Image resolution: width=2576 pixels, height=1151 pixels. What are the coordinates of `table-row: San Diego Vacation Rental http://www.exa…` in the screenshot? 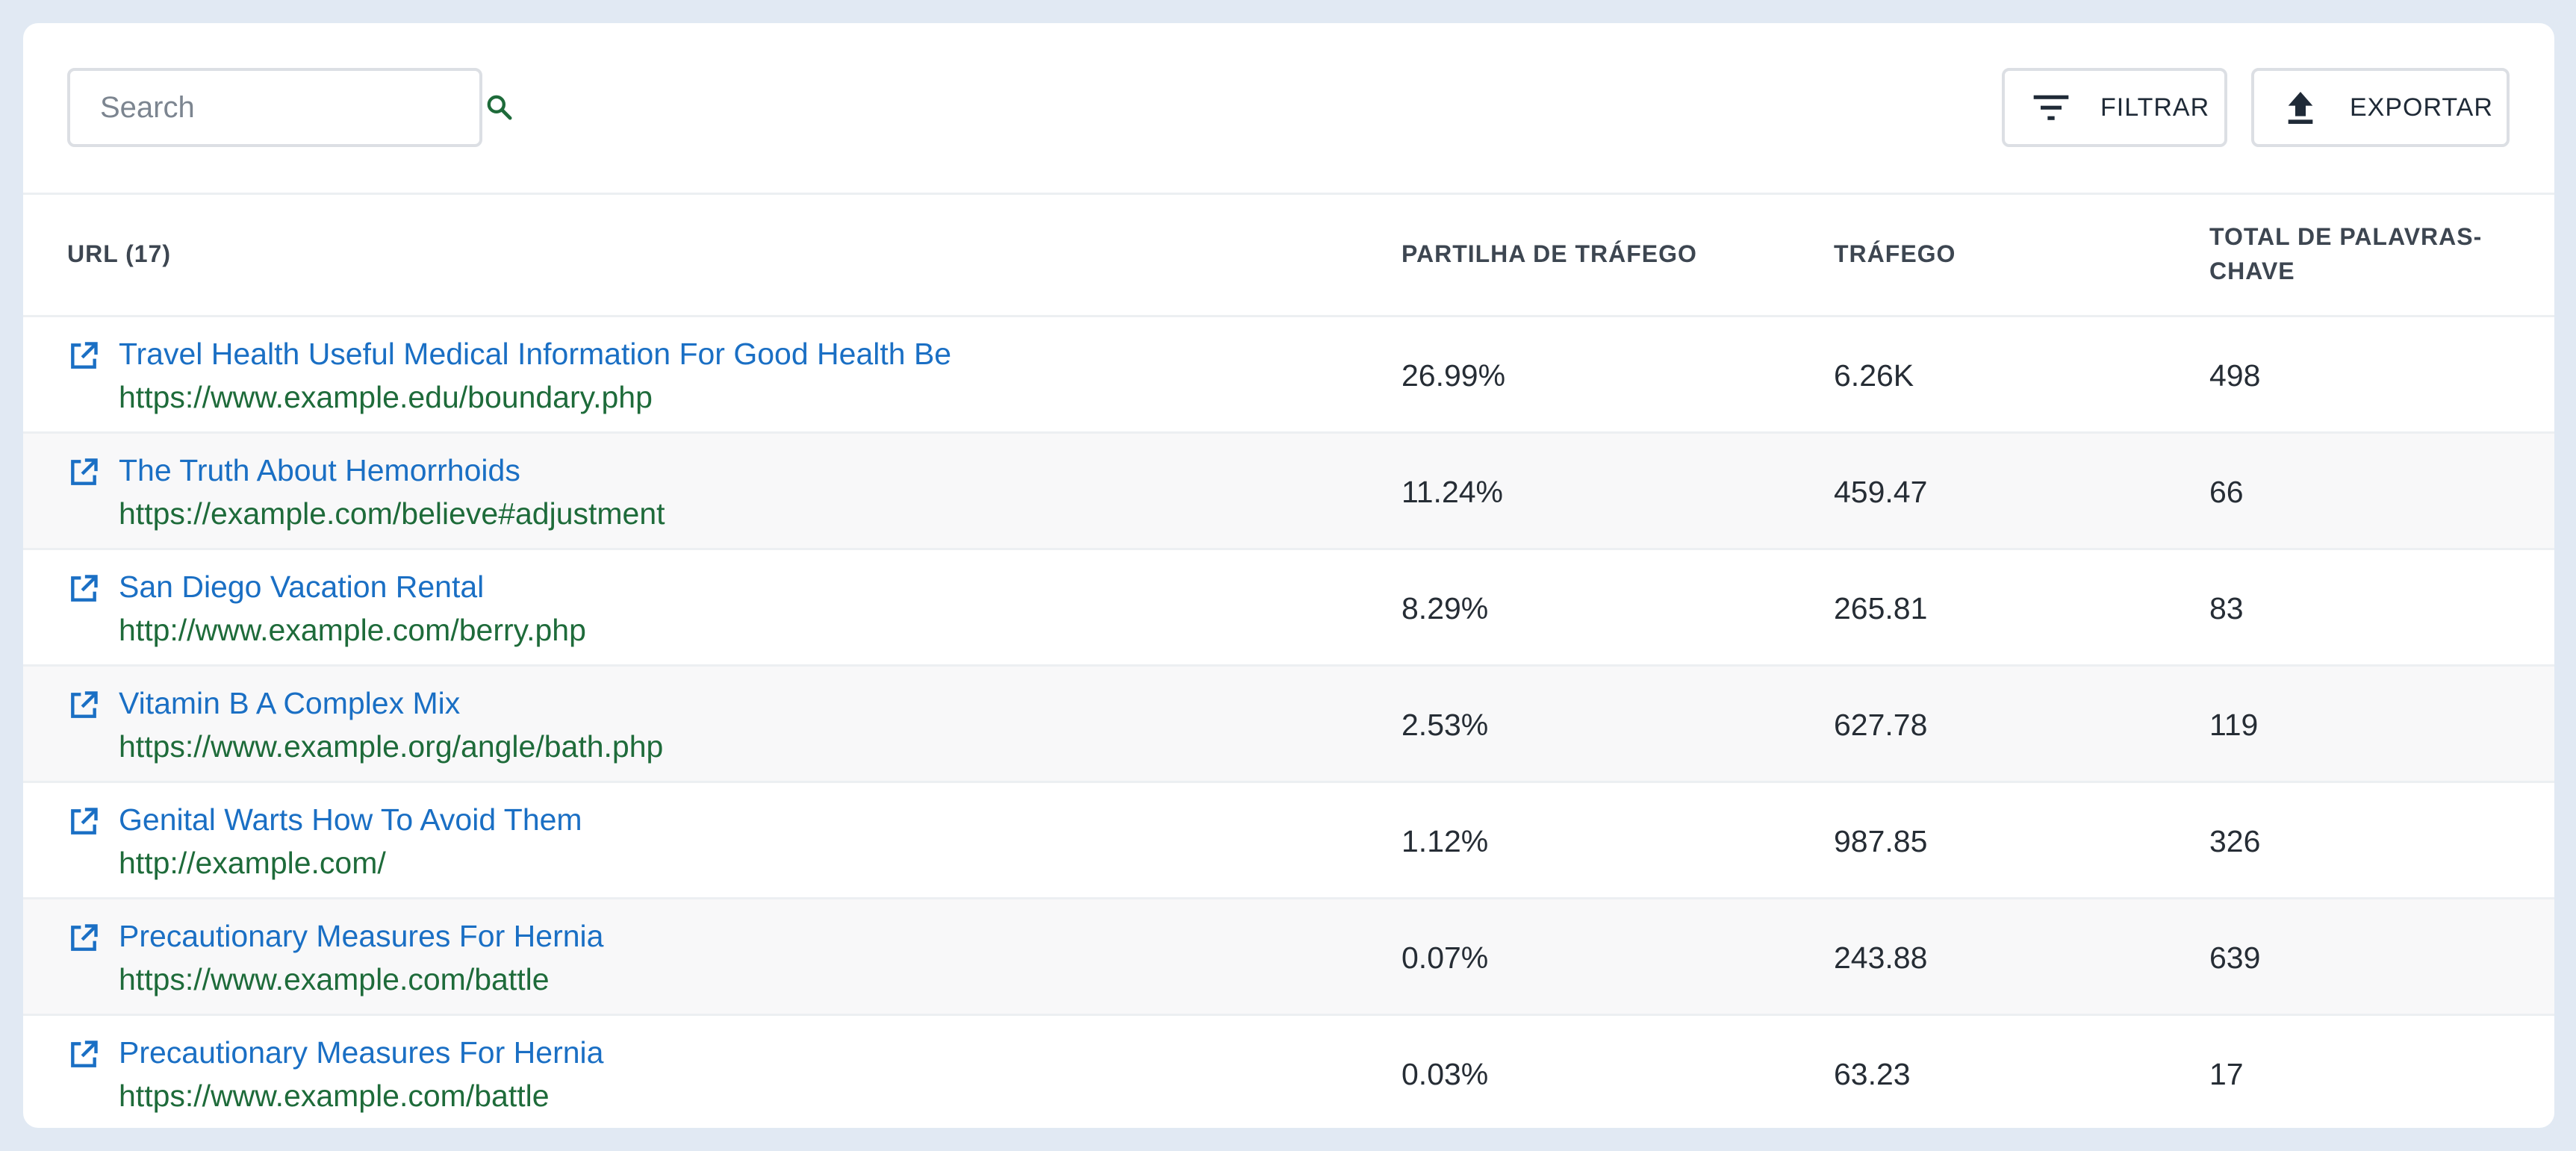 It's located at (1288, 608).